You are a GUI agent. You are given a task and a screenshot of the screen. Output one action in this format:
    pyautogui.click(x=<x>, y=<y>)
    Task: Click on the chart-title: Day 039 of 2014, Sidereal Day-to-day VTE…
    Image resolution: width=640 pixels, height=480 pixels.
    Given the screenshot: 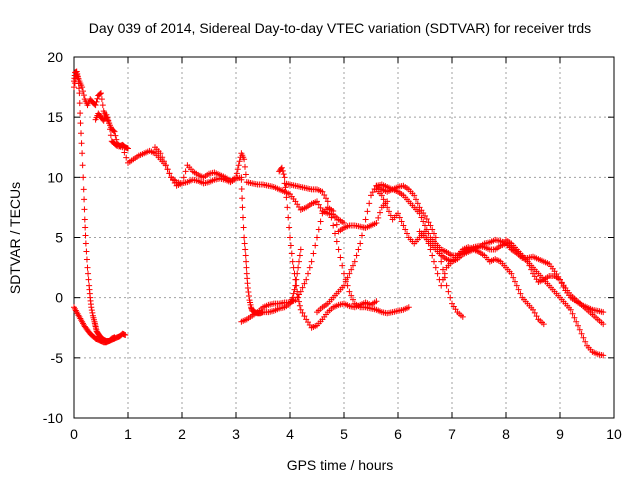 What is the action you would take?
    pyautogui.click(x=340, y=28)
    